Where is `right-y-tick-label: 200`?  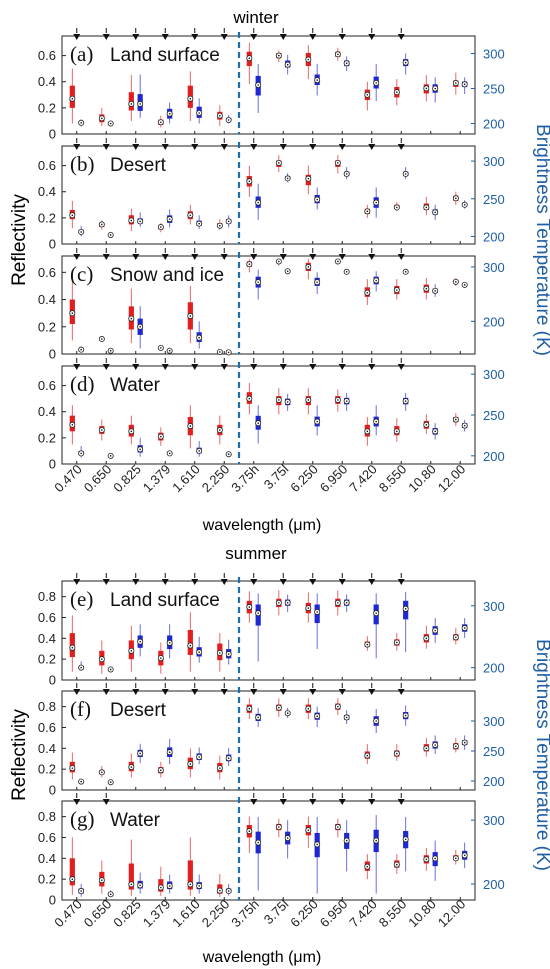
right-y-tick-label: 200 is located at coordinates (494, 321).